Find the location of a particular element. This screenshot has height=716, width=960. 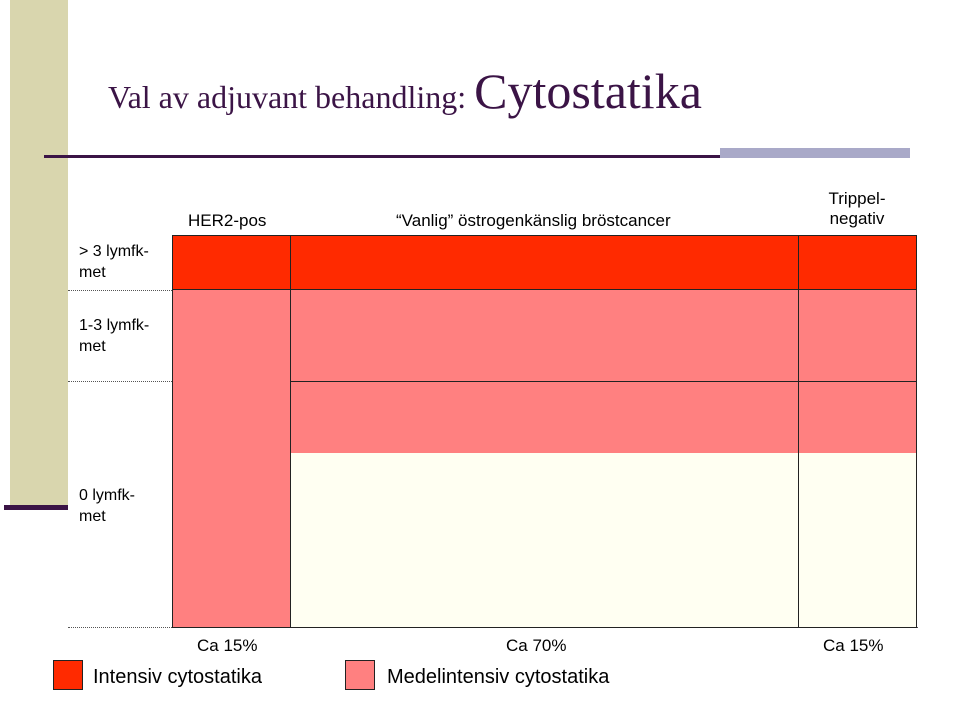

row-label-over-3-line1: > 3 lymfk- is located at coordinates (114, 251).